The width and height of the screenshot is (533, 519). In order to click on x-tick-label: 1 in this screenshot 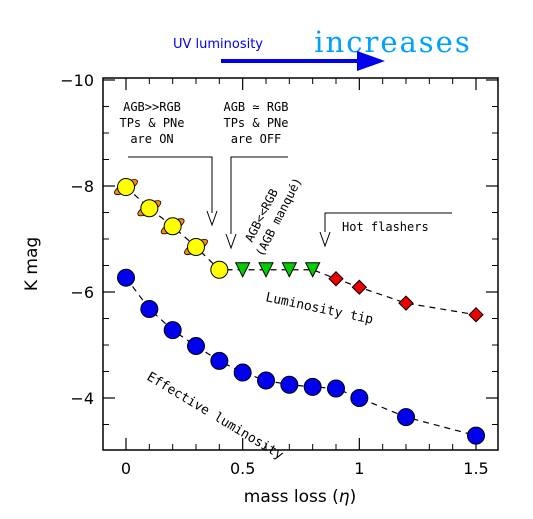, I will do `click(359, 468)`.